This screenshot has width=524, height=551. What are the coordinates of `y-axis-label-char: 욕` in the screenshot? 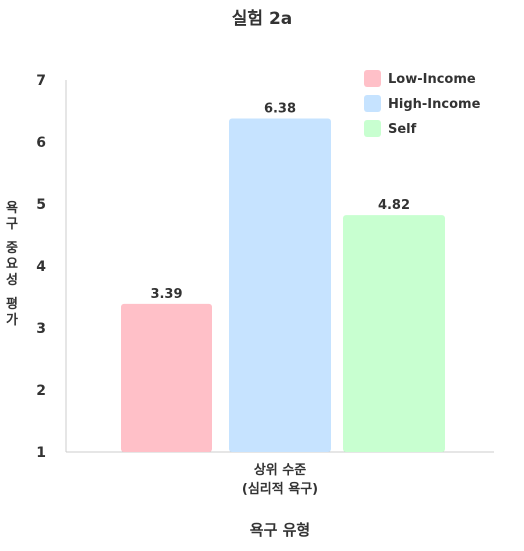 It's located at (12, 208).